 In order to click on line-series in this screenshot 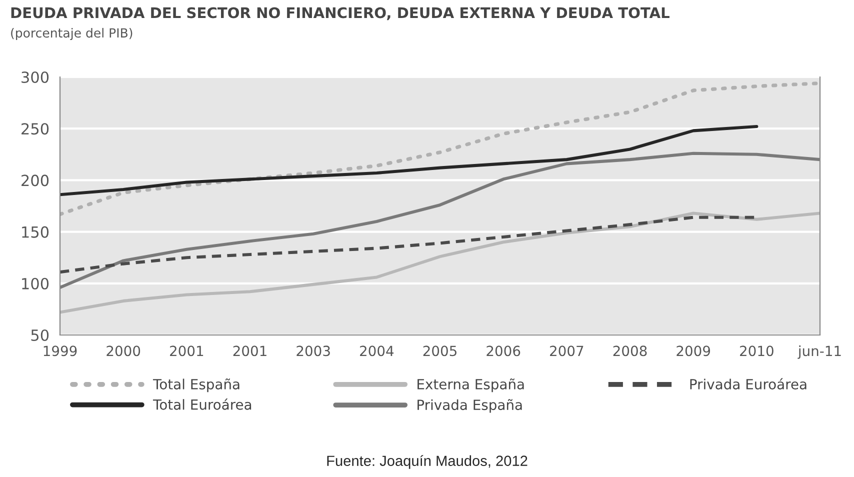, I will do `click(409, 160)`.